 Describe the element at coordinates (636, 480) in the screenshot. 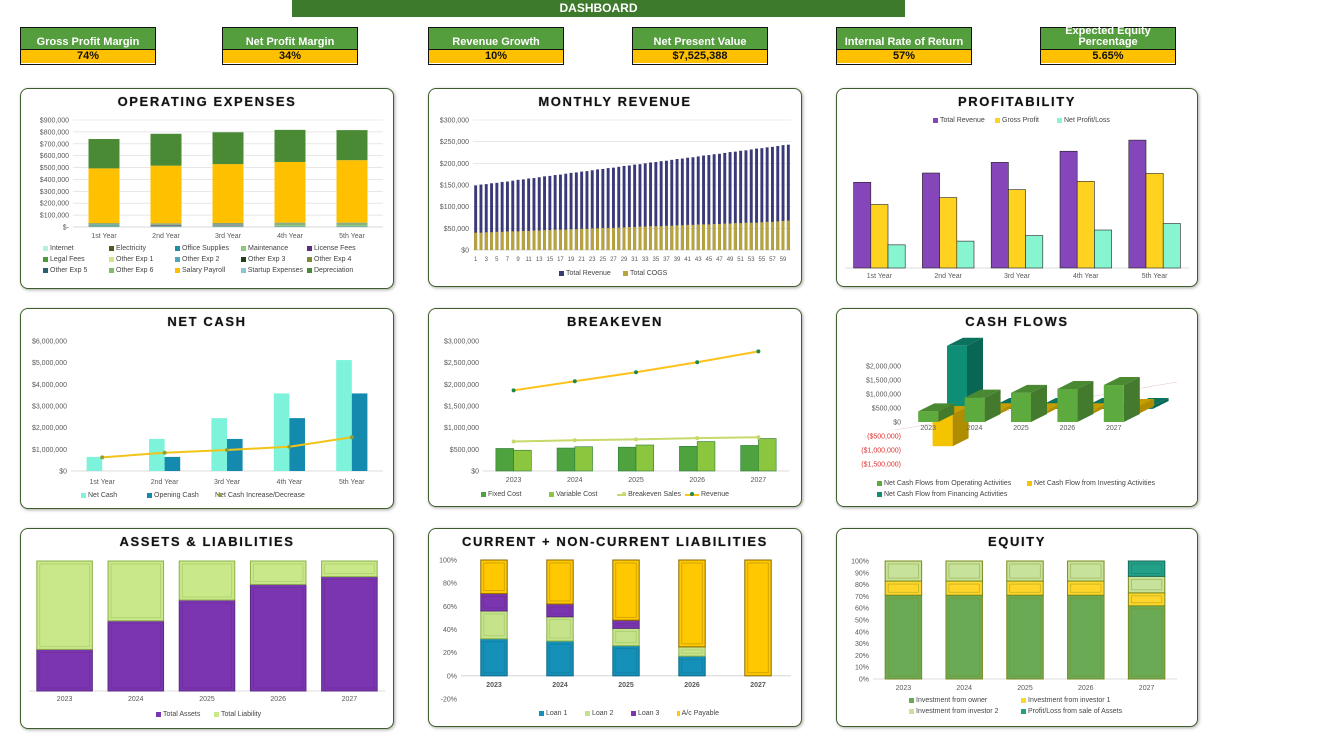

I see `x-tick-label: 2025` at that location.